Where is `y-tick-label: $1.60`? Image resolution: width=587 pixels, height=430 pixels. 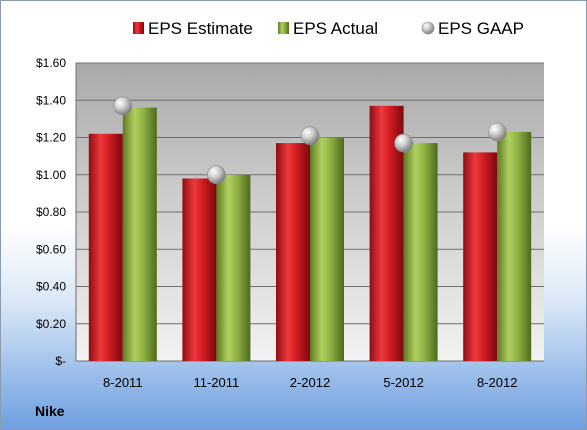
y-tick-label: $1.60 is located at coordinates (51, 63).